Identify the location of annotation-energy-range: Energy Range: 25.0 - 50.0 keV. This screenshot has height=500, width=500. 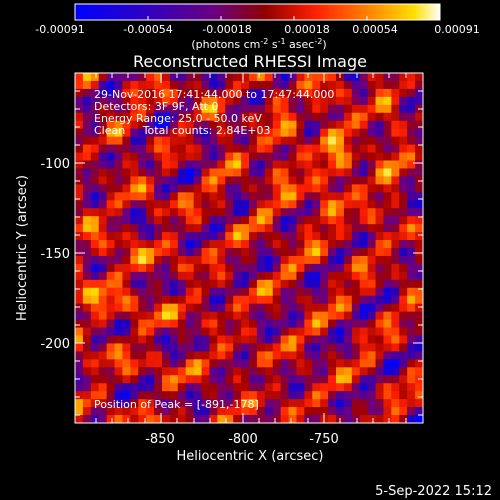
(178, 118).